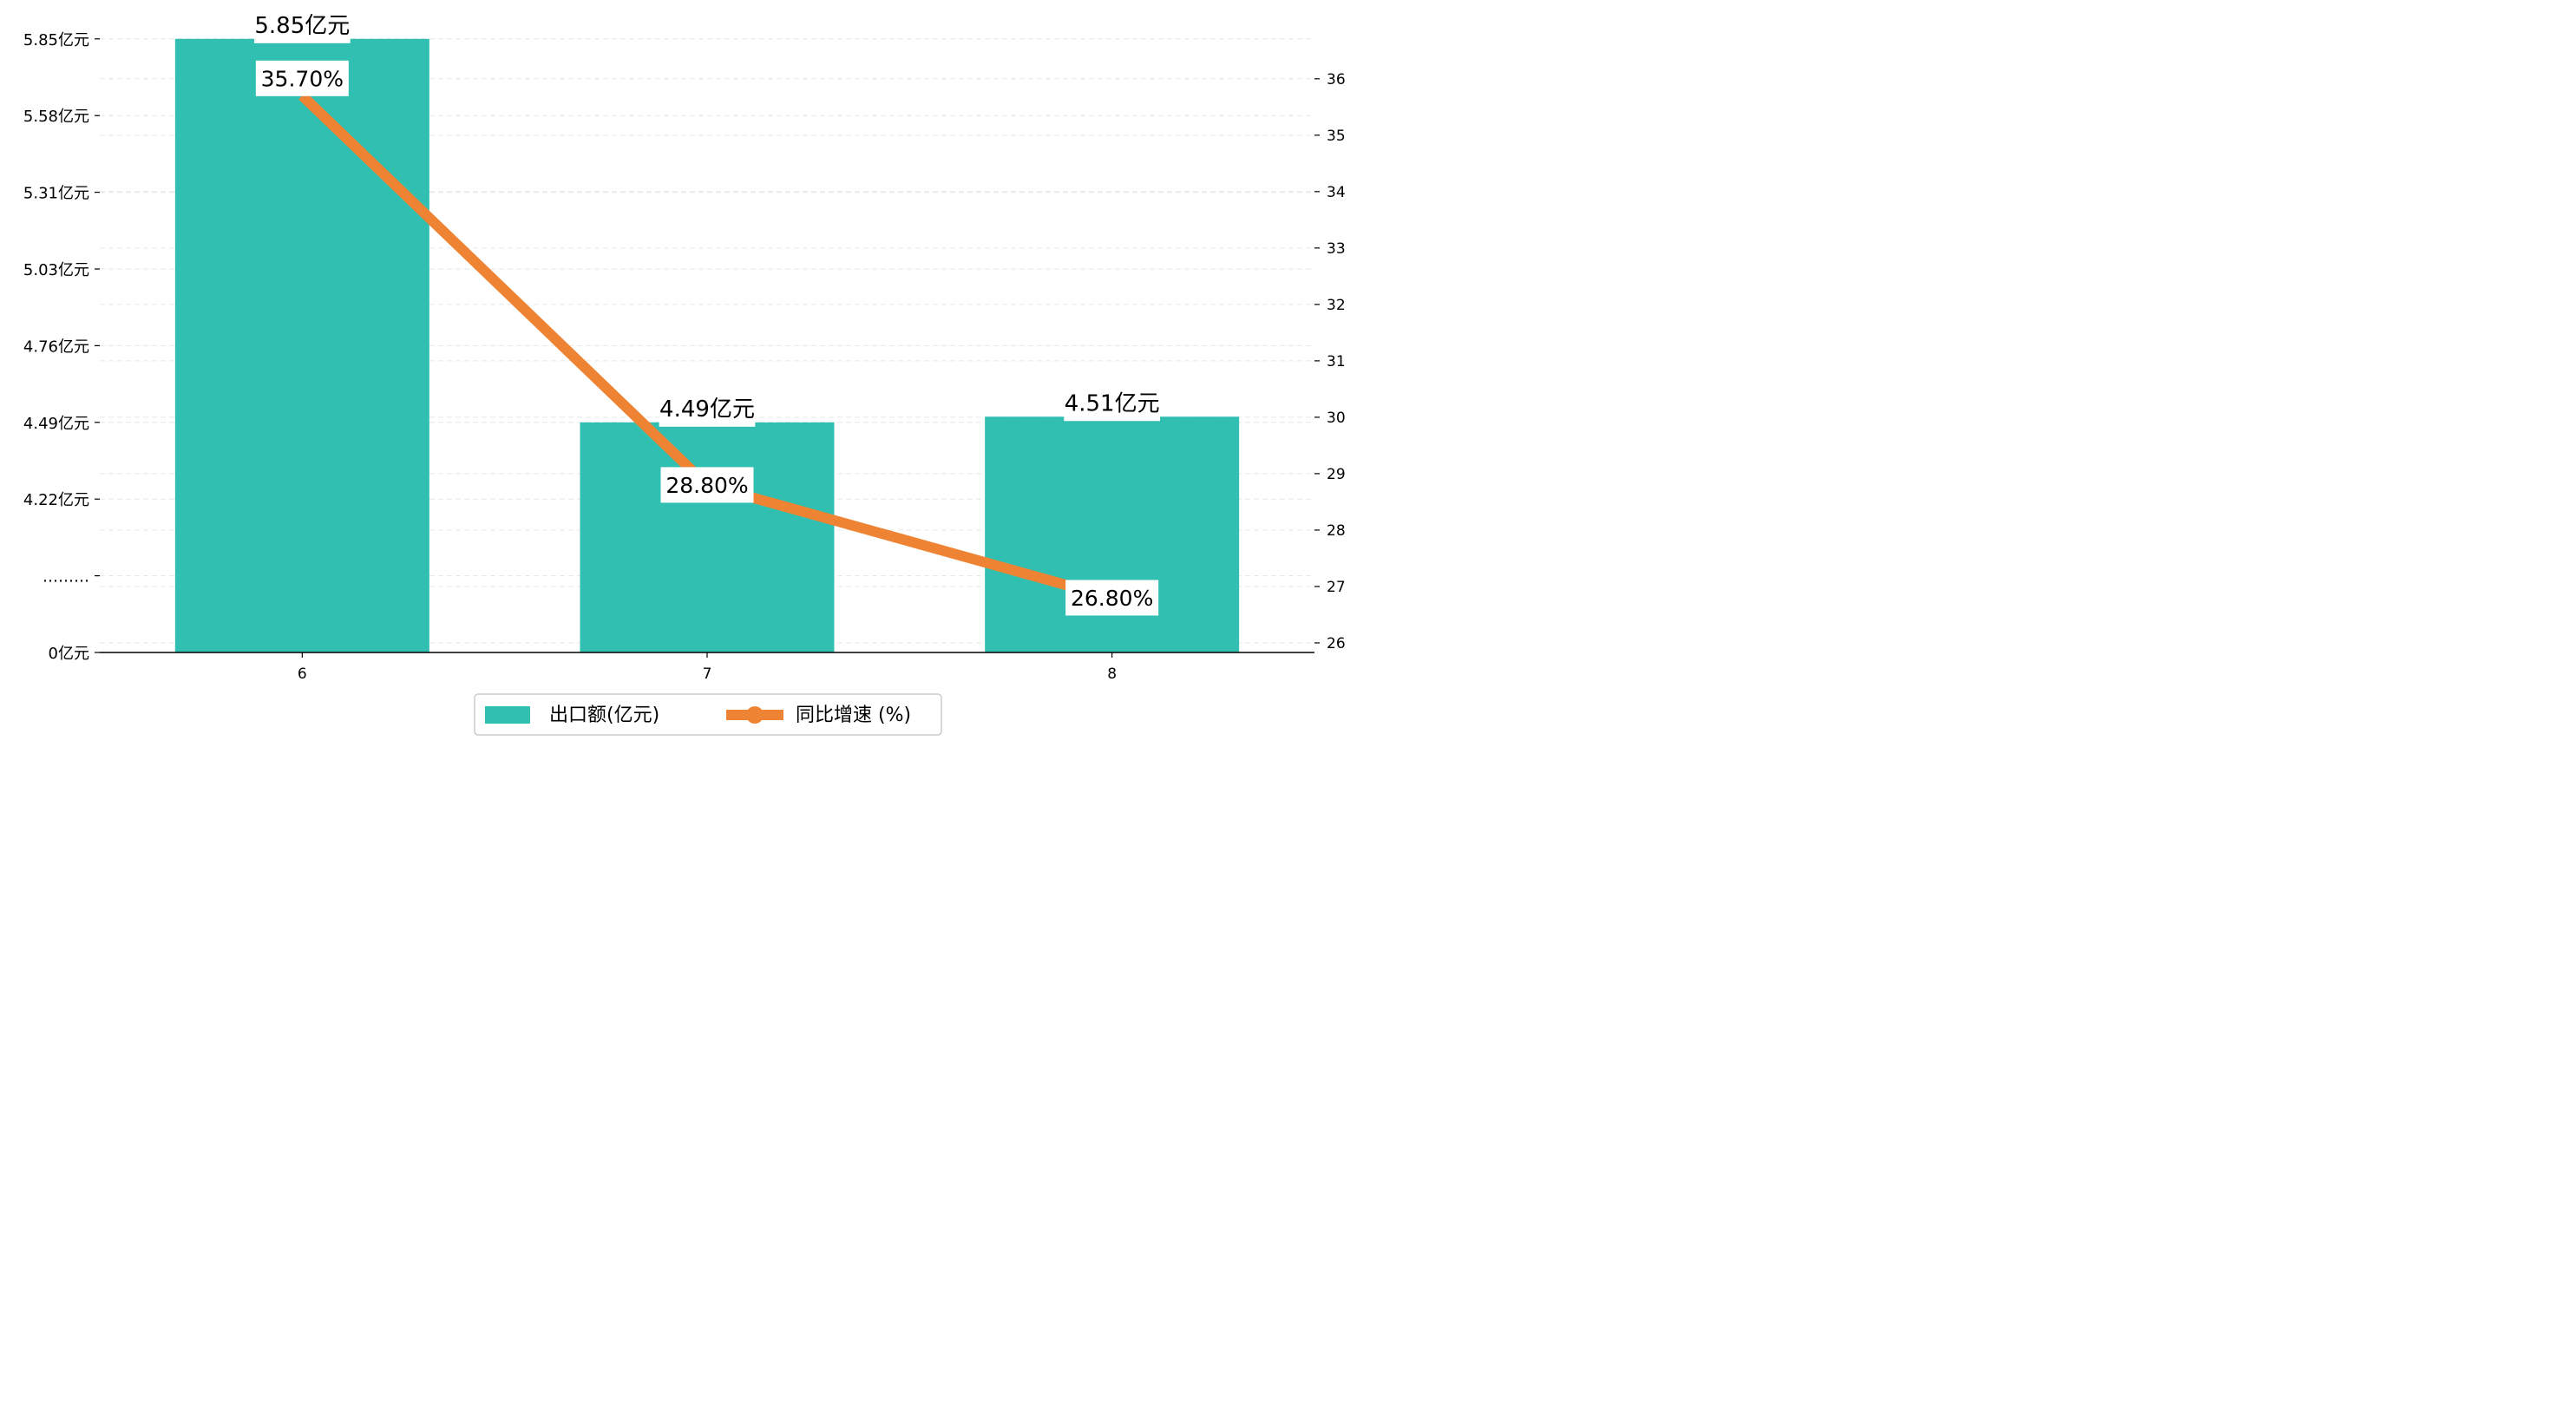 Image resolution: width=2576 pixels, height=1416 pixels. I want to click on legend-bar-swatch, so click(507, 715).